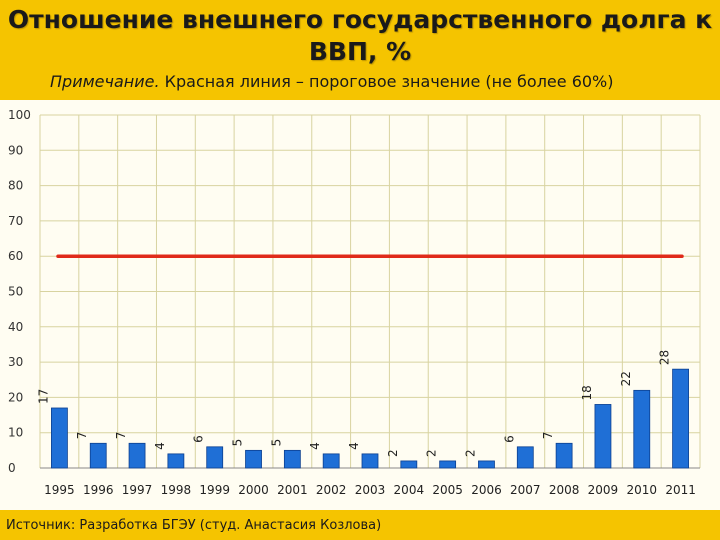  What do you see at coordinates (665, 357) in the screenshot?
I see `data-label: 28` at bounding box center [665, 357].